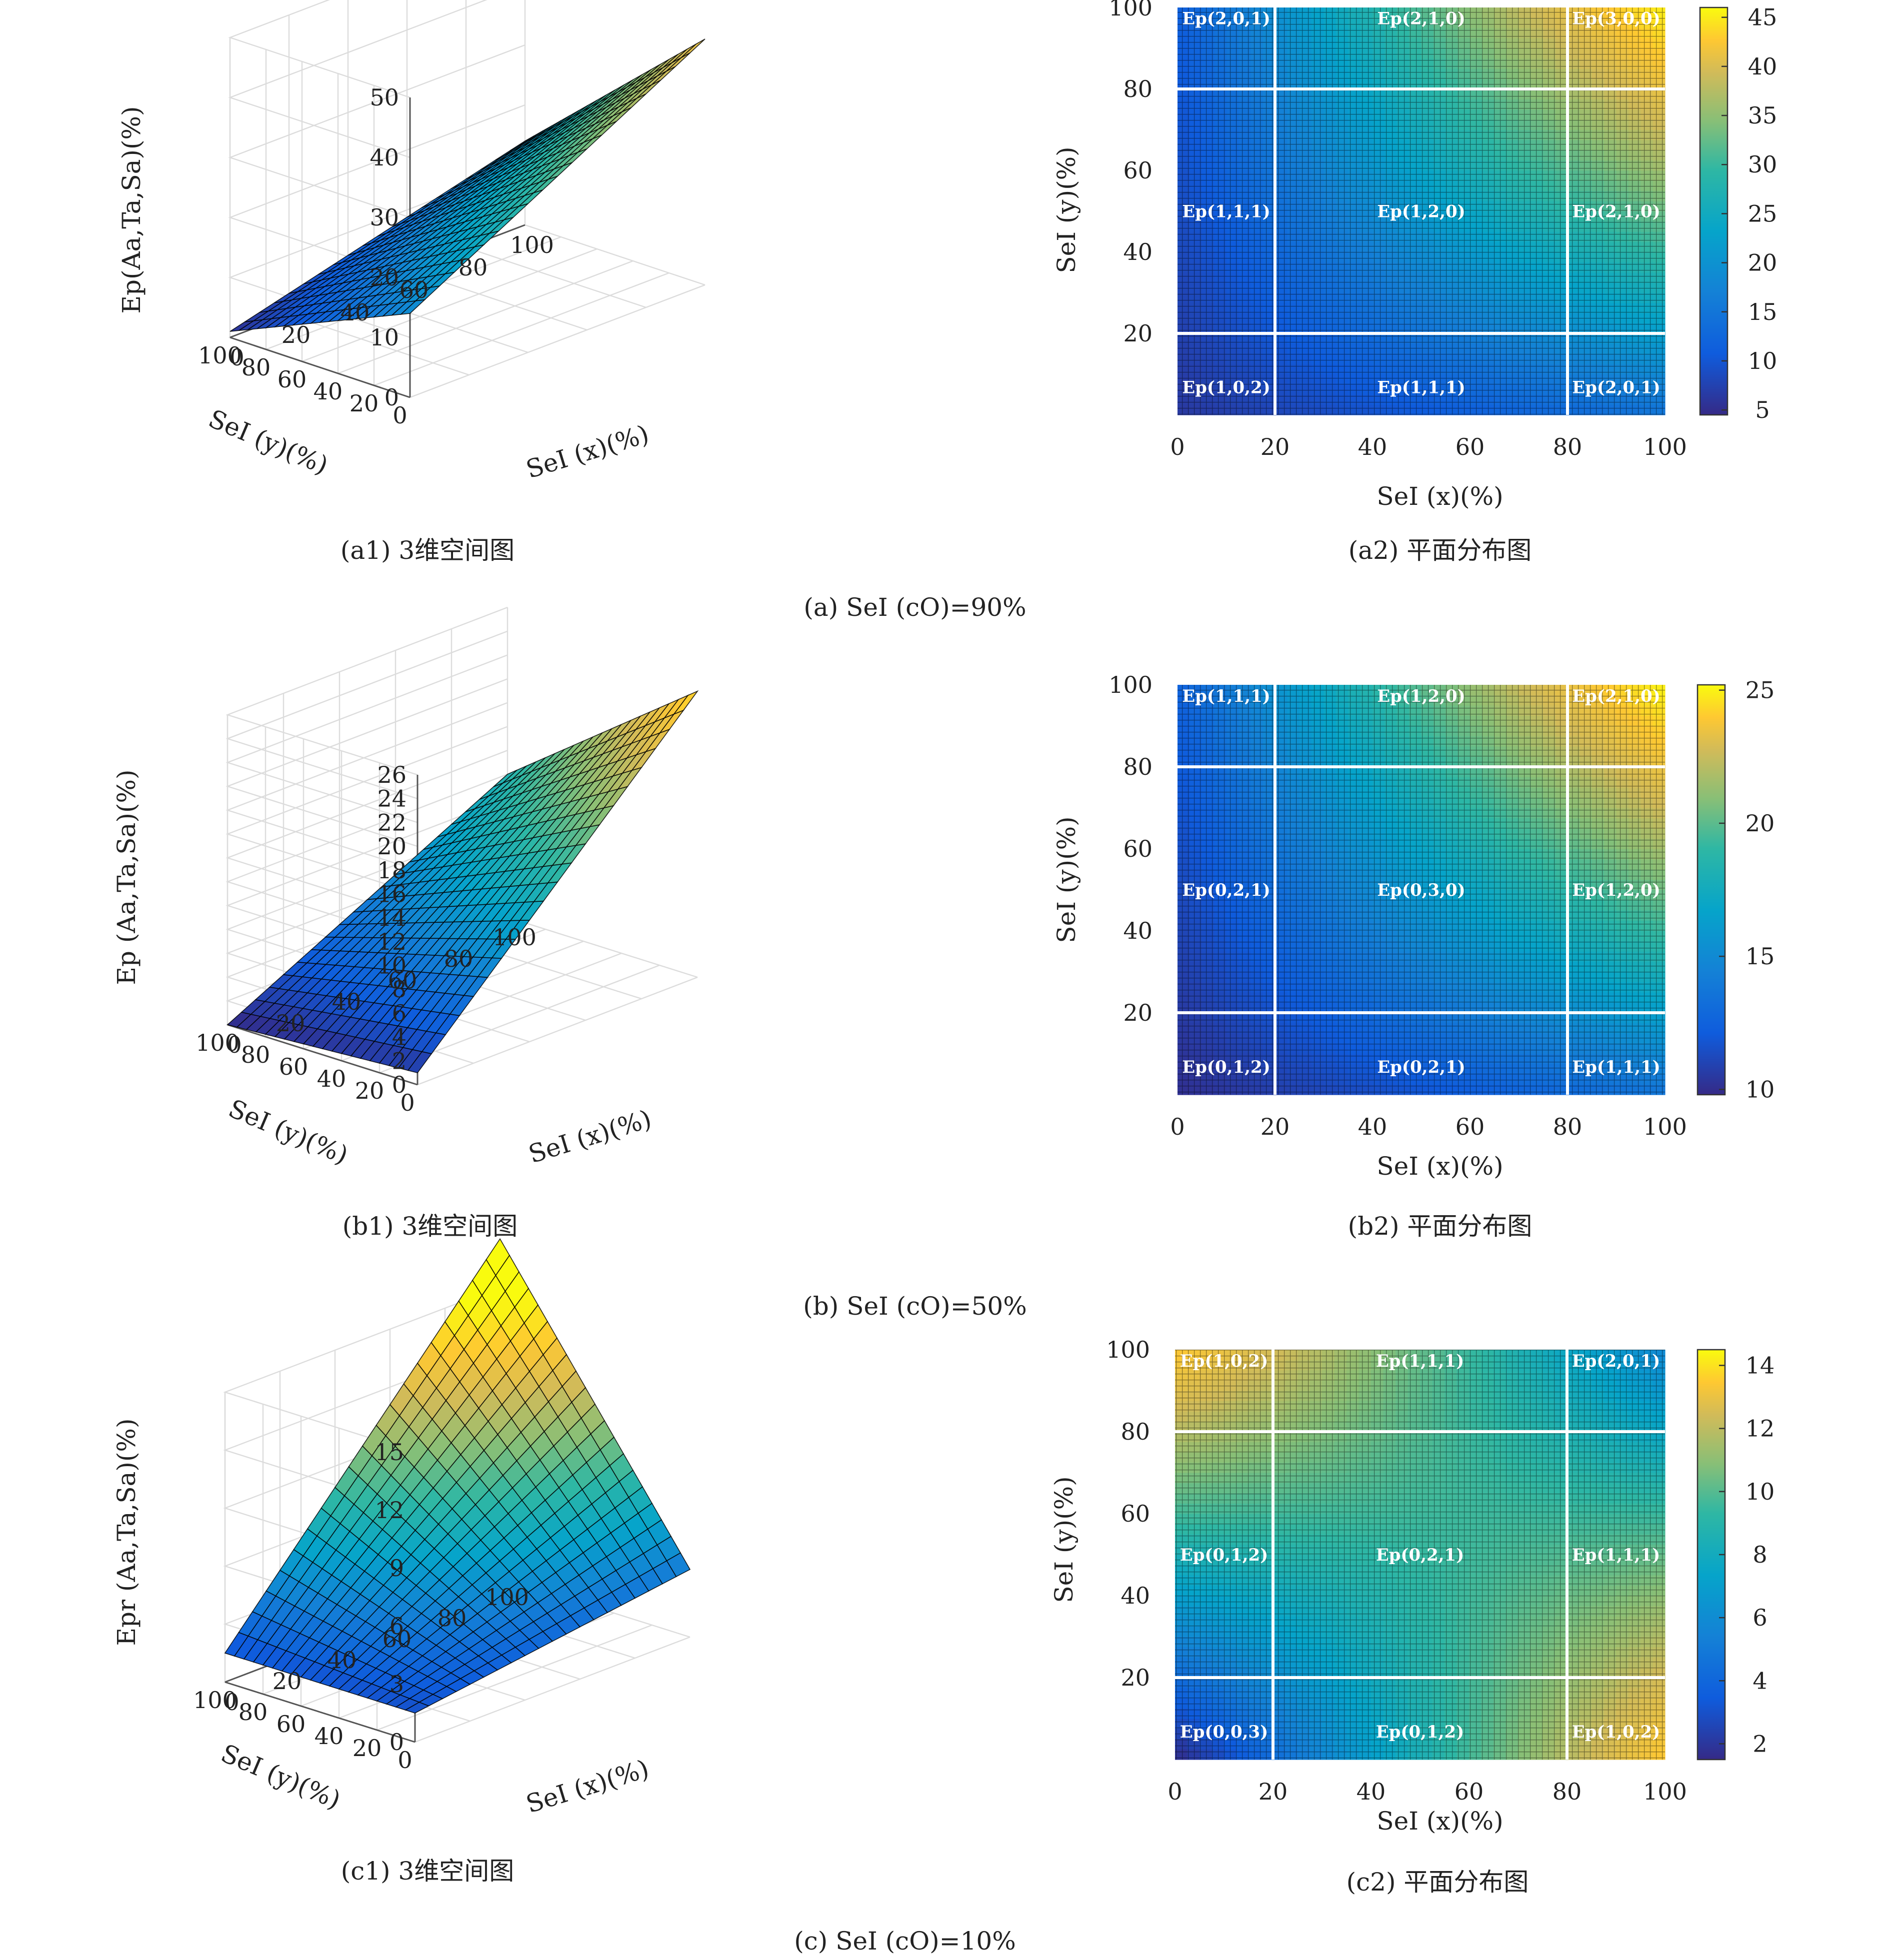 This screenshot has height=1960, width=1890. I want to click on z-tick-label: 12, so click(391, 942).